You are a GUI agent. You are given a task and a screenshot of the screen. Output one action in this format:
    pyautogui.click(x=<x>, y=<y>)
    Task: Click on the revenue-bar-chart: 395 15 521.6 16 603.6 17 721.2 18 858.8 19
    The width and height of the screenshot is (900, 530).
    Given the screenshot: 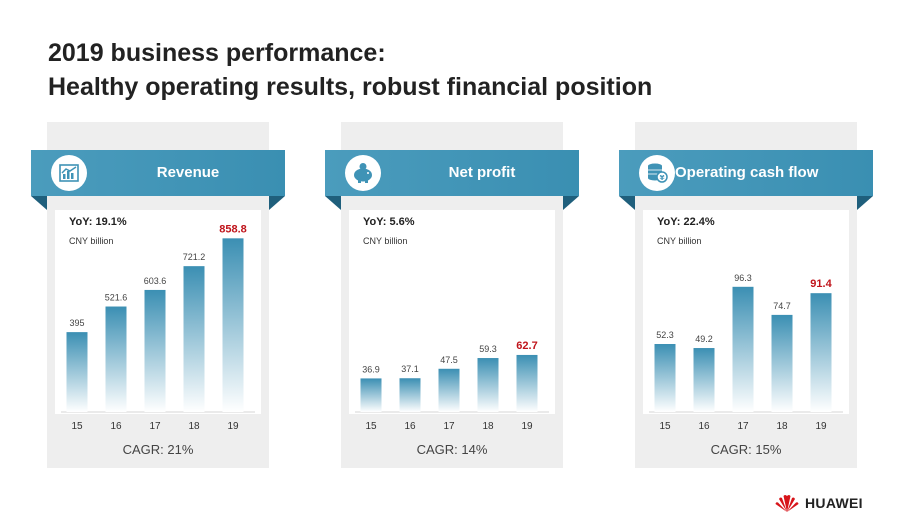 What is the action you would take?
    pyautogui.click(x=158, y=327)
    